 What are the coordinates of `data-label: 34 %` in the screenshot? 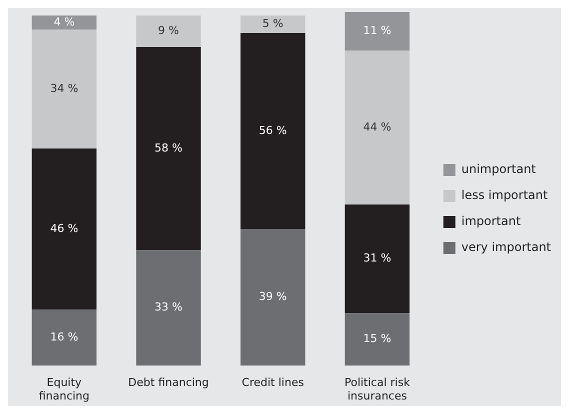 It's located at (64, 88).